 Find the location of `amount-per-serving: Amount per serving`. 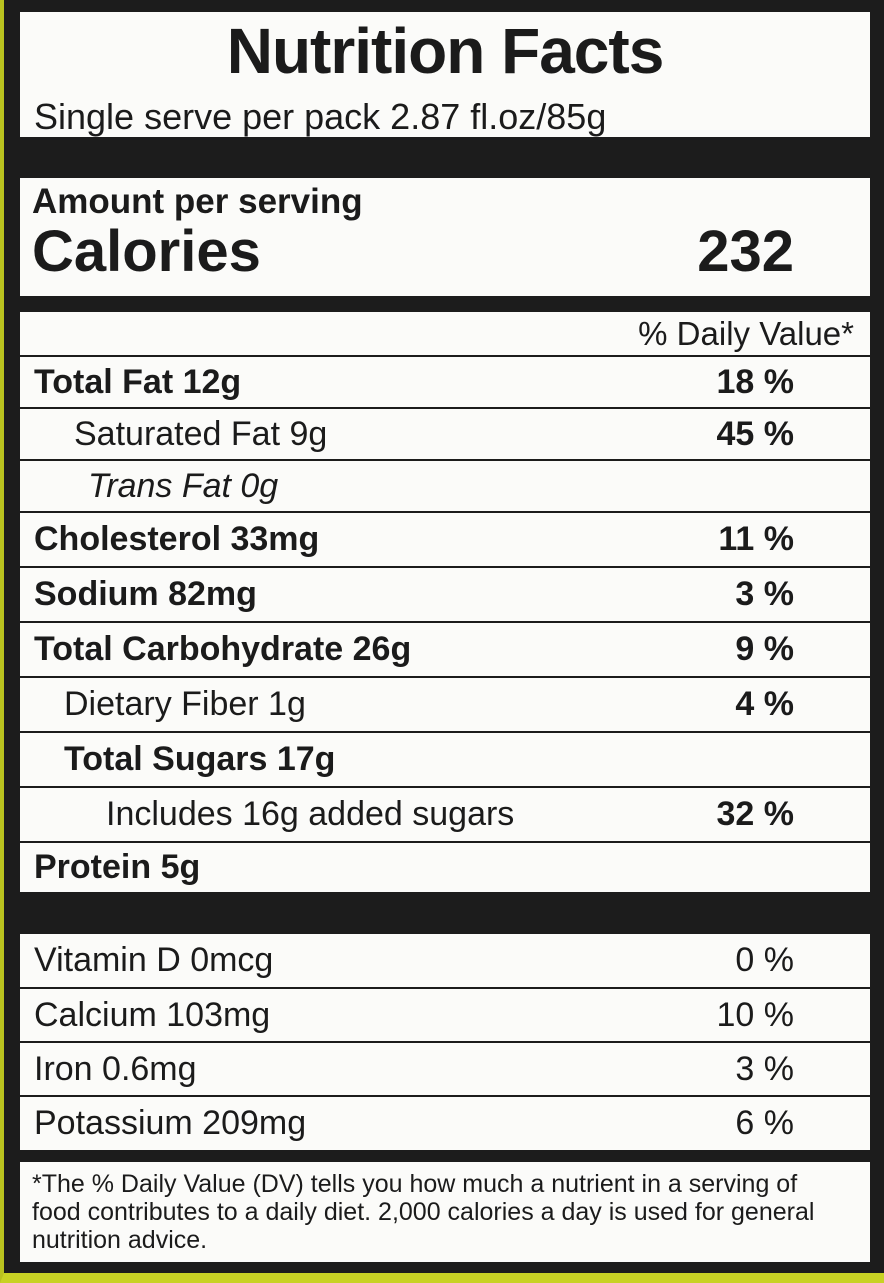

amount-per-serving: Amount per serving is located at coordinates (197, 201).